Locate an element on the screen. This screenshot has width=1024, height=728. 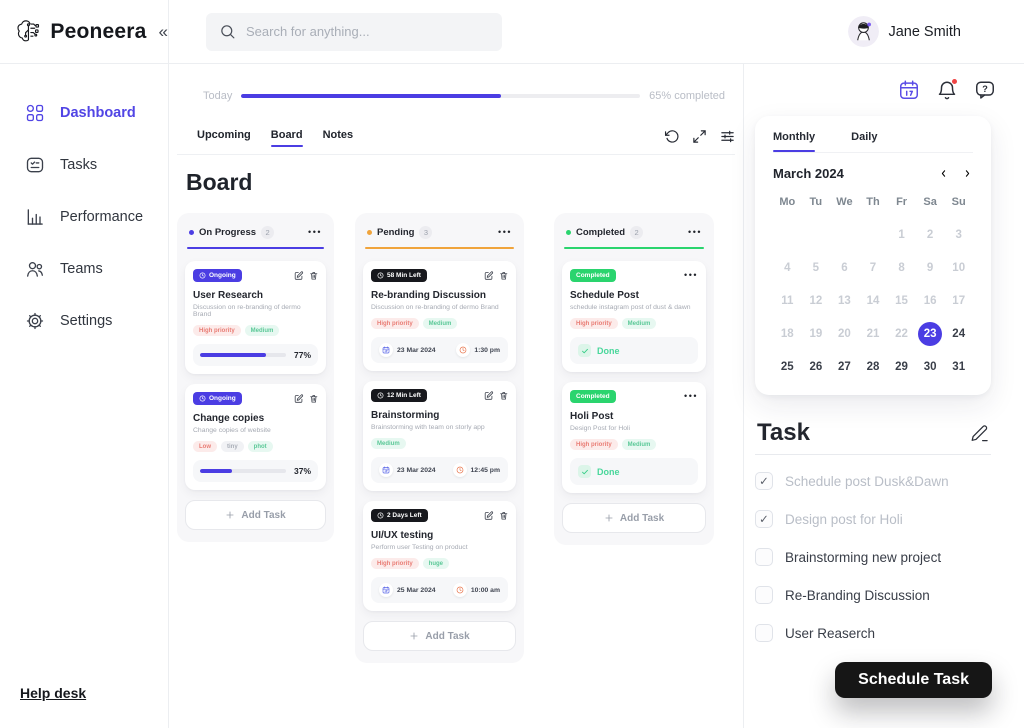
calendar-day: 18 is located at coordinates (787, 334).